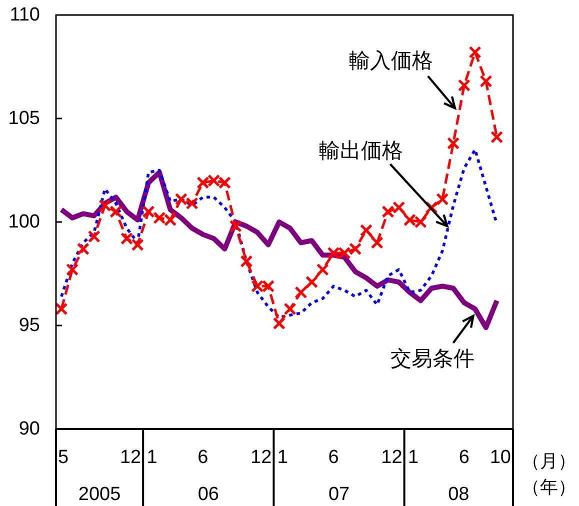 This screenshot has width=579, height=506. Describe the element at coordinates (63, 457) in the screenshot. I see `x-tick-label: 5` at that location.